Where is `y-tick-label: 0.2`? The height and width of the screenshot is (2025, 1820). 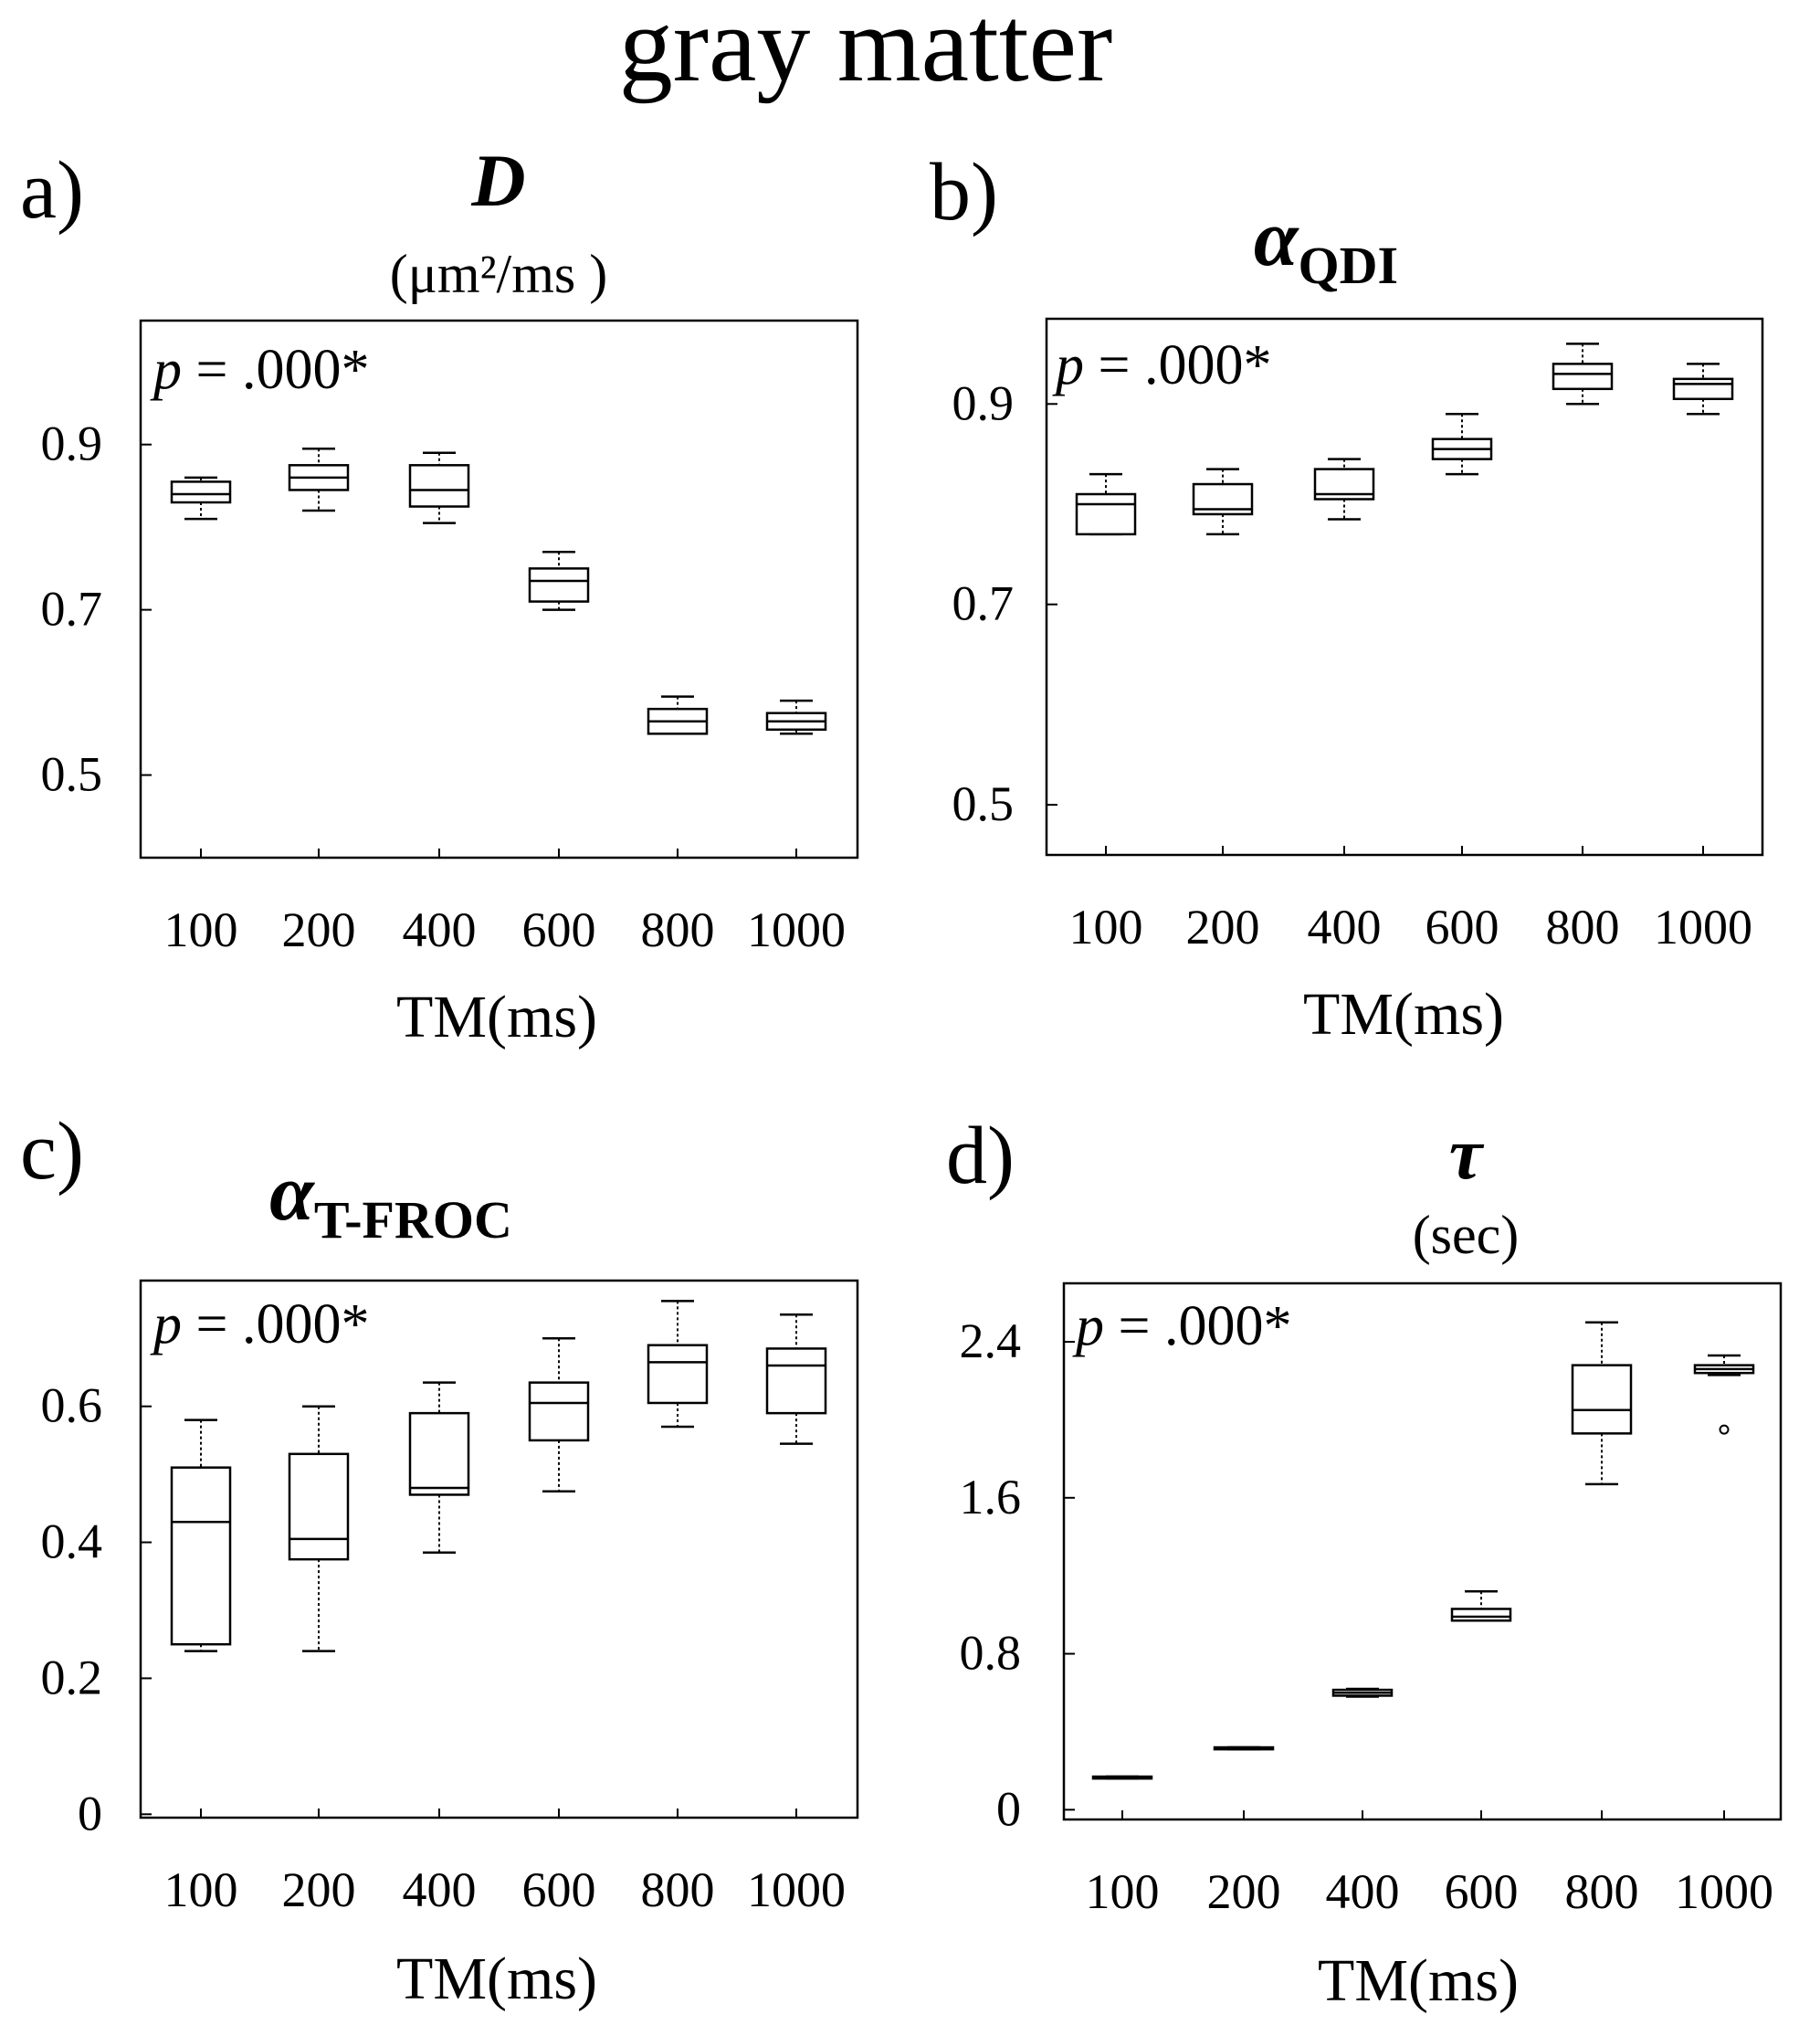 y-tick-label: 0.2 is located at coordinates (72, 1677).